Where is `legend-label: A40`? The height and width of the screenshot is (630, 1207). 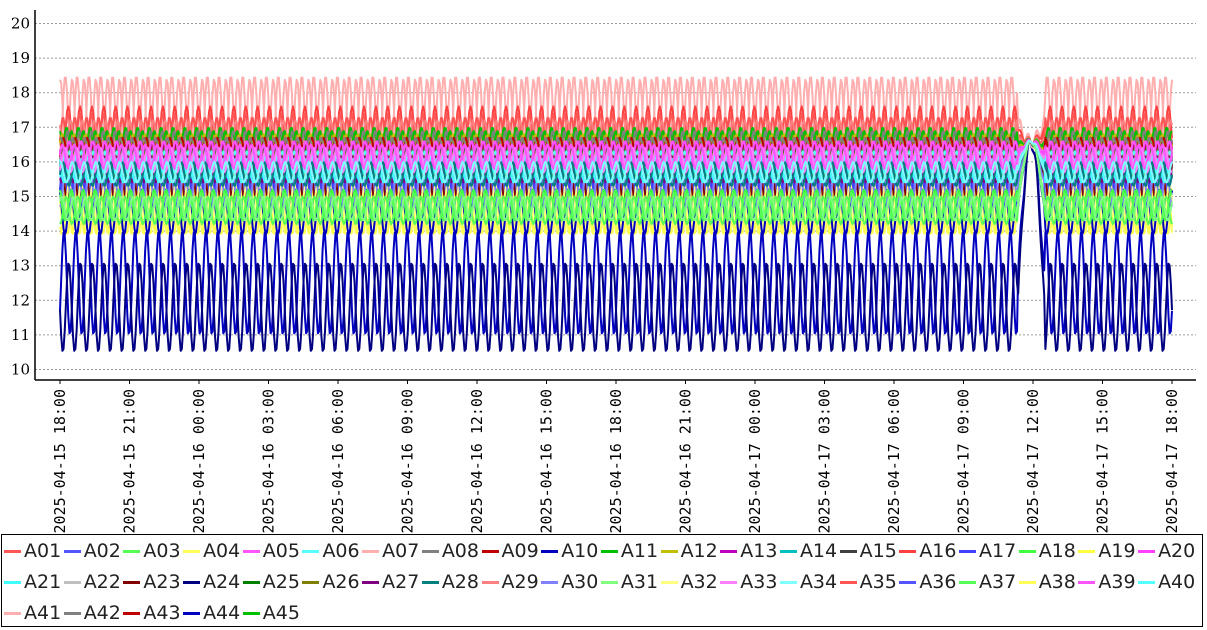
legend-label: A40 is located at coordinates (1177, 582).